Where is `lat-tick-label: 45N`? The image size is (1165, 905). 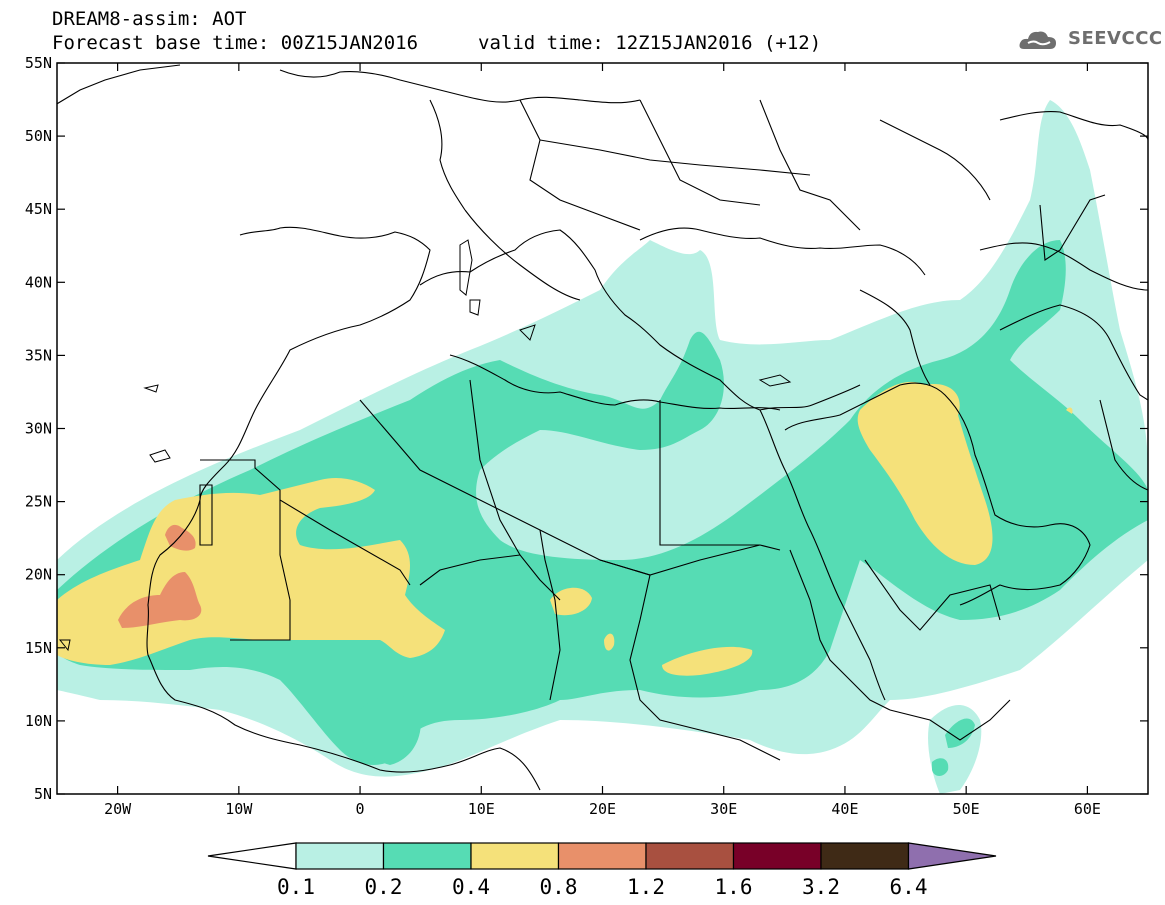
lat-tick-label: 45N is located at coordinates (38, 209).